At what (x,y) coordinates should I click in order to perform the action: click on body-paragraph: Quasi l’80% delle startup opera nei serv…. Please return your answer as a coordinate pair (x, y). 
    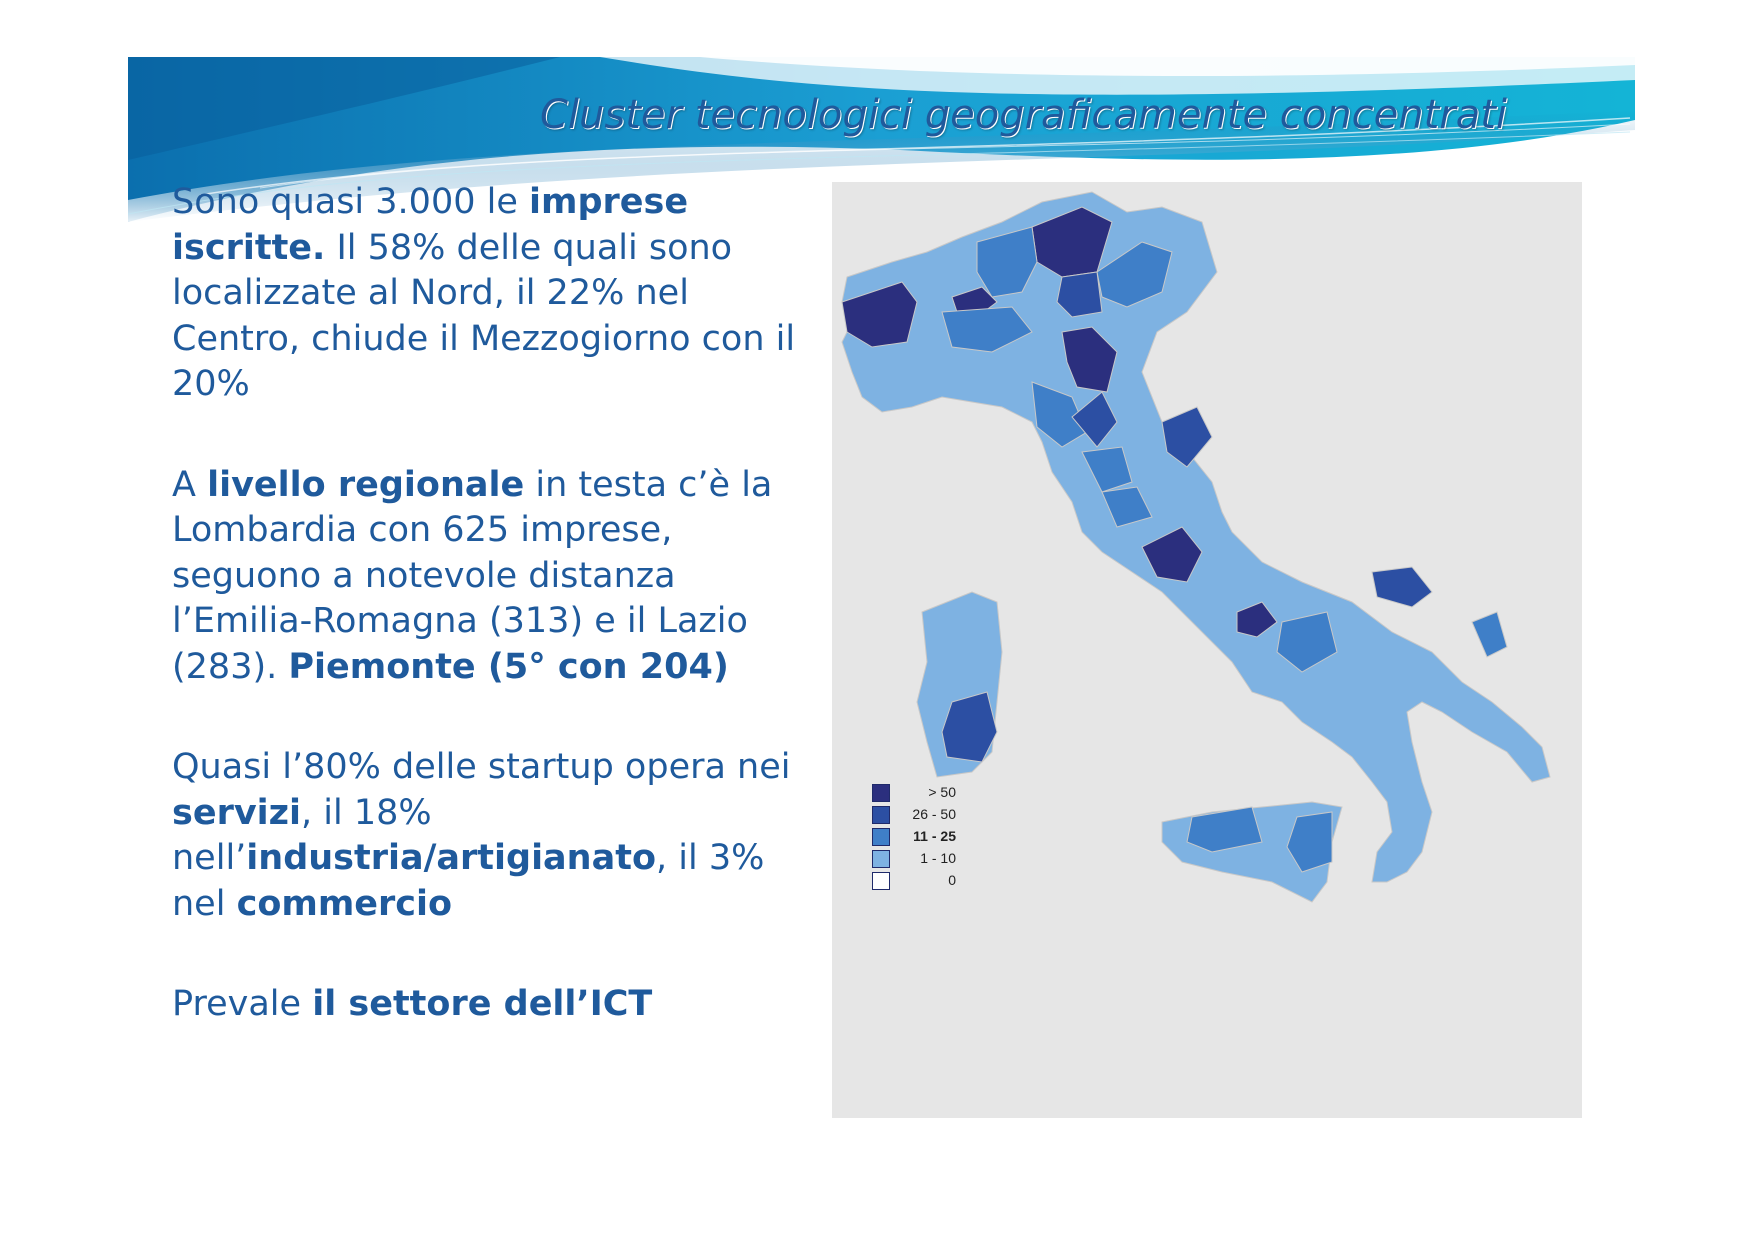
    Looking at the image, I should click on (497, 836).